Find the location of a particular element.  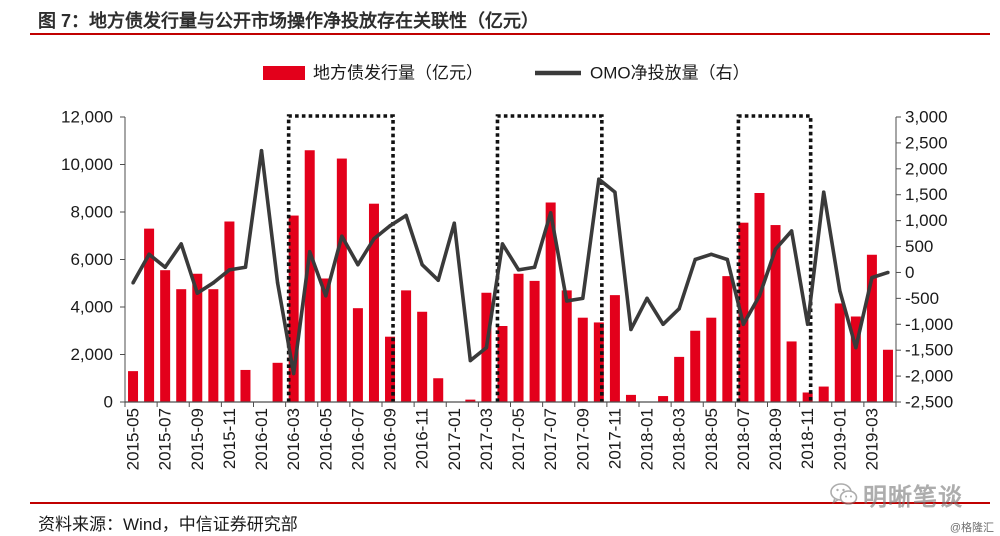

x-tick-label: 2018-01 is located at coordinates (647, 439).